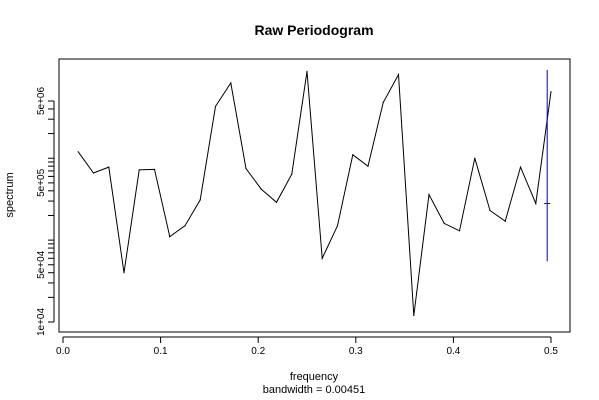 Image resolution: width=599 pixels, height=400 pixels. What do you see at coordinates (63, 351) in the screenshot?
I see `x-tick-label: 0.0` at bounding box center [63, 351].